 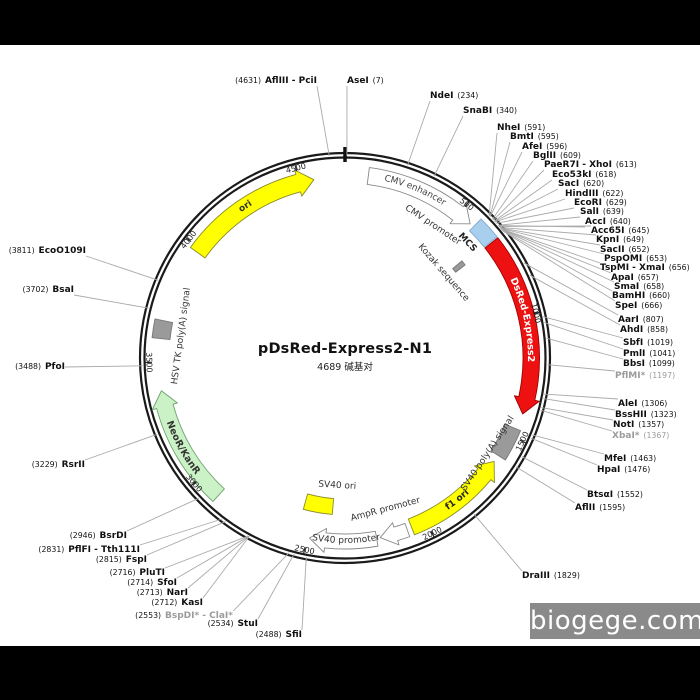 What do you see at coordinates (548, 231) in the screenshot?
I see `leader-line-KpnI` at bounding box center [548, 231].